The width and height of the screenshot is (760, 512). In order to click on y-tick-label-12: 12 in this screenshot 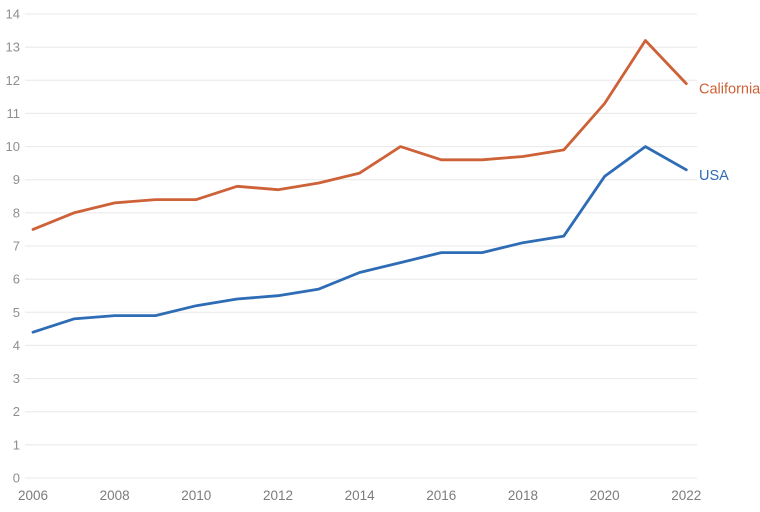, I will do `click(13, 80)`.